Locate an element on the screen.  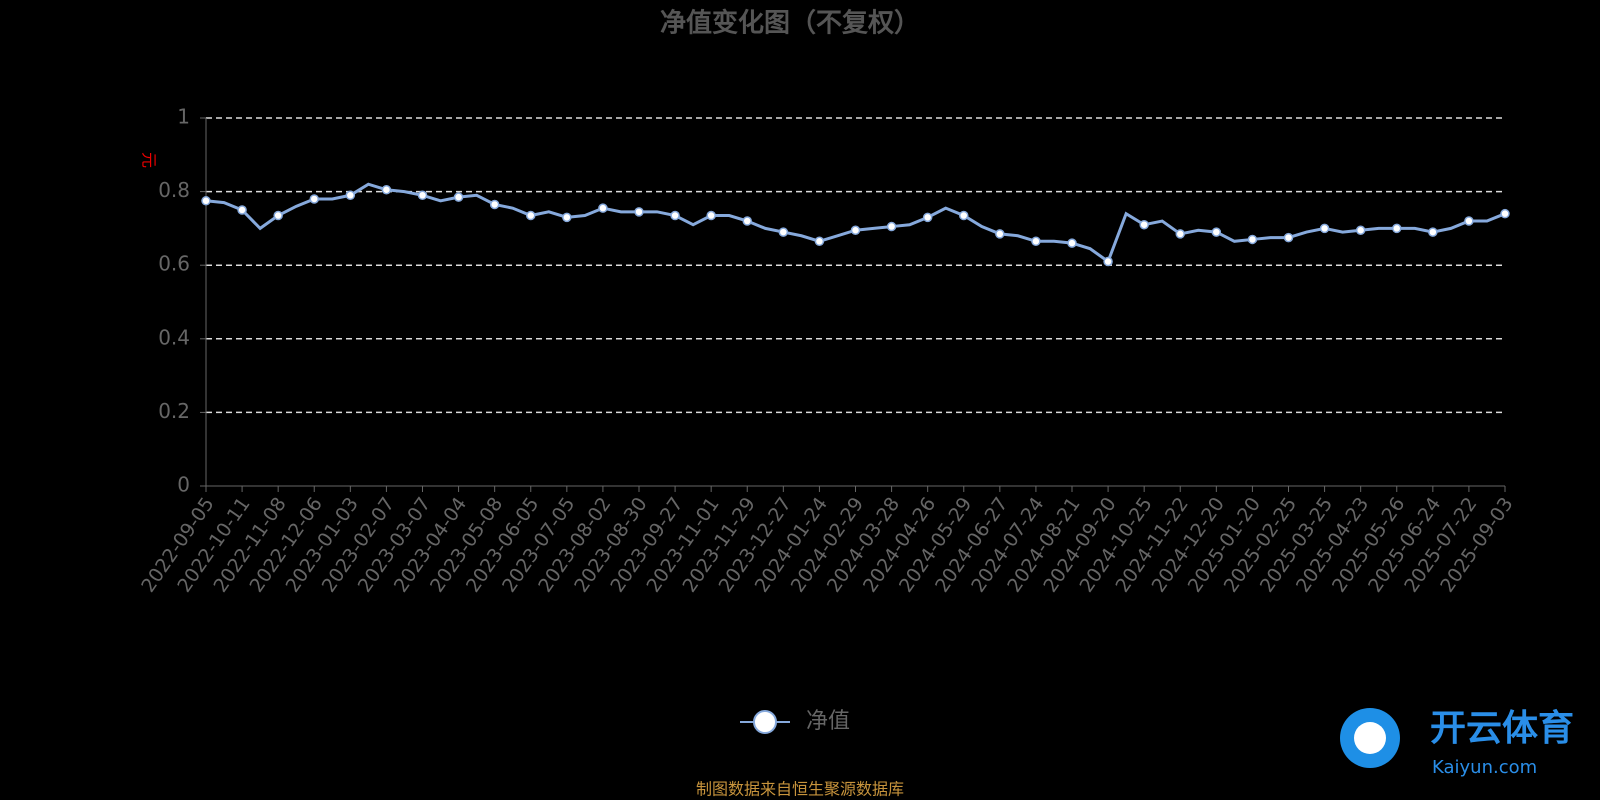
y-tick-label: 0.4 is located at coordinates (174, 337).